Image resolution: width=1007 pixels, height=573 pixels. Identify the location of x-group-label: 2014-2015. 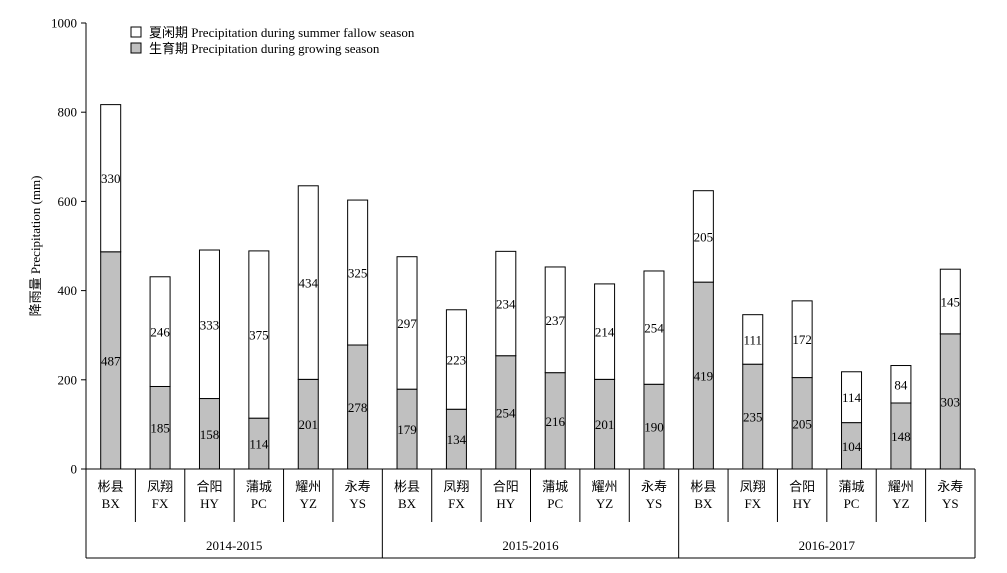
(234, 545).